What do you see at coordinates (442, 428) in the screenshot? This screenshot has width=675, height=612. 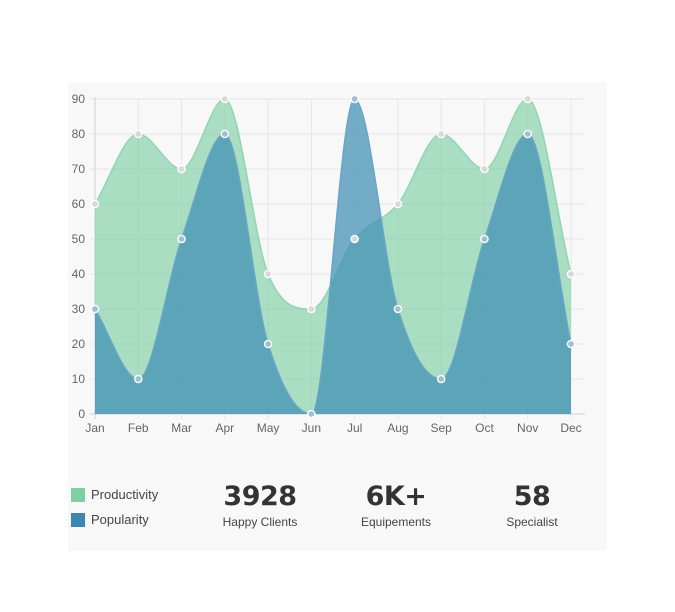 I see `x-tick-label: Sep` at bounding box center [442, 428].